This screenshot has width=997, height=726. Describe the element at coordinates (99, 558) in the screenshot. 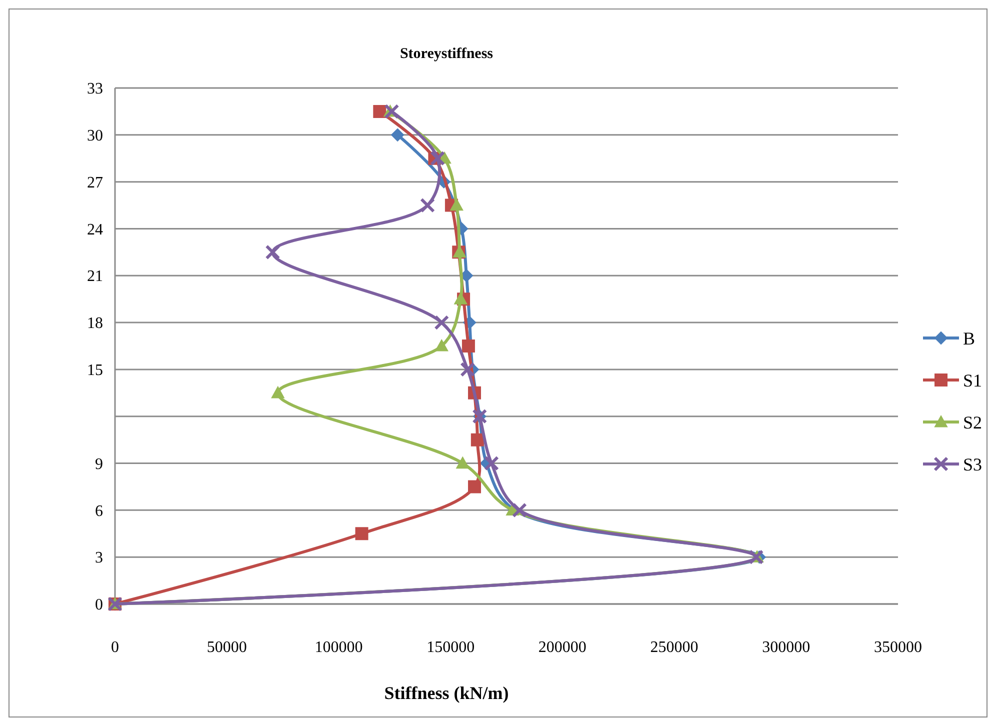

I see `y-tick-label: 3` at that location.